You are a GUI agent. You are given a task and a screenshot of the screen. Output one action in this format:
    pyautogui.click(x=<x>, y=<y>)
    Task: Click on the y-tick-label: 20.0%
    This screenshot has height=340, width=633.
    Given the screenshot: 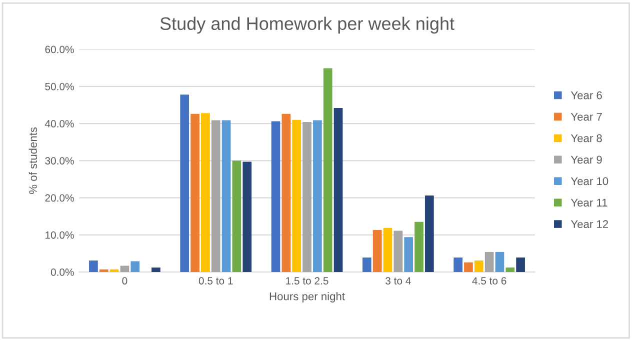 What is the action you would take?
    pyautogui.click(x=59, y=198)
    